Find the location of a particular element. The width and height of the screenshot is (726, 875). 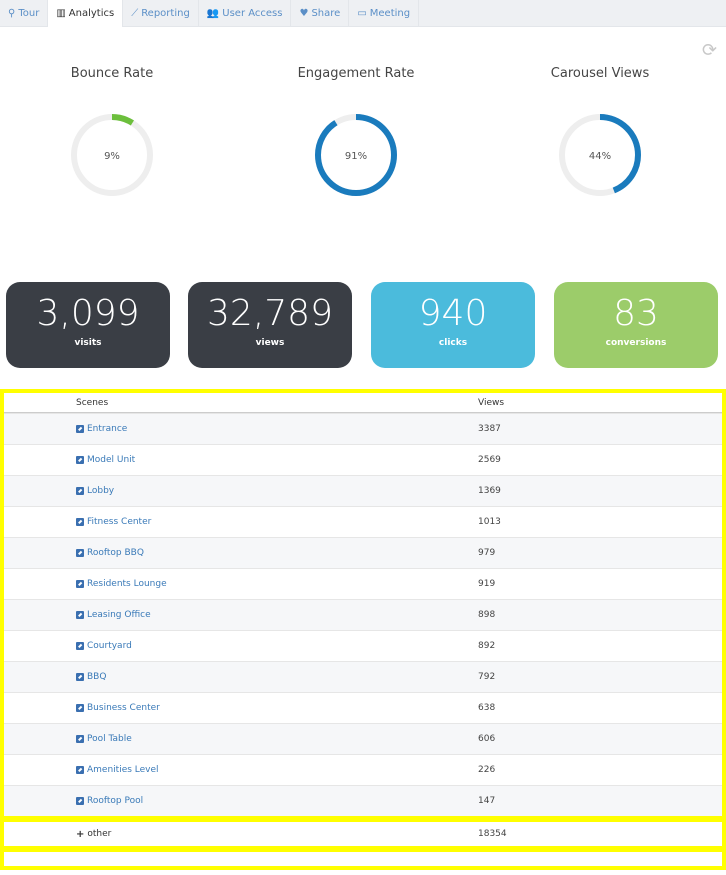

table-row: Courtyard 892 is located at coordinates (363, 645).